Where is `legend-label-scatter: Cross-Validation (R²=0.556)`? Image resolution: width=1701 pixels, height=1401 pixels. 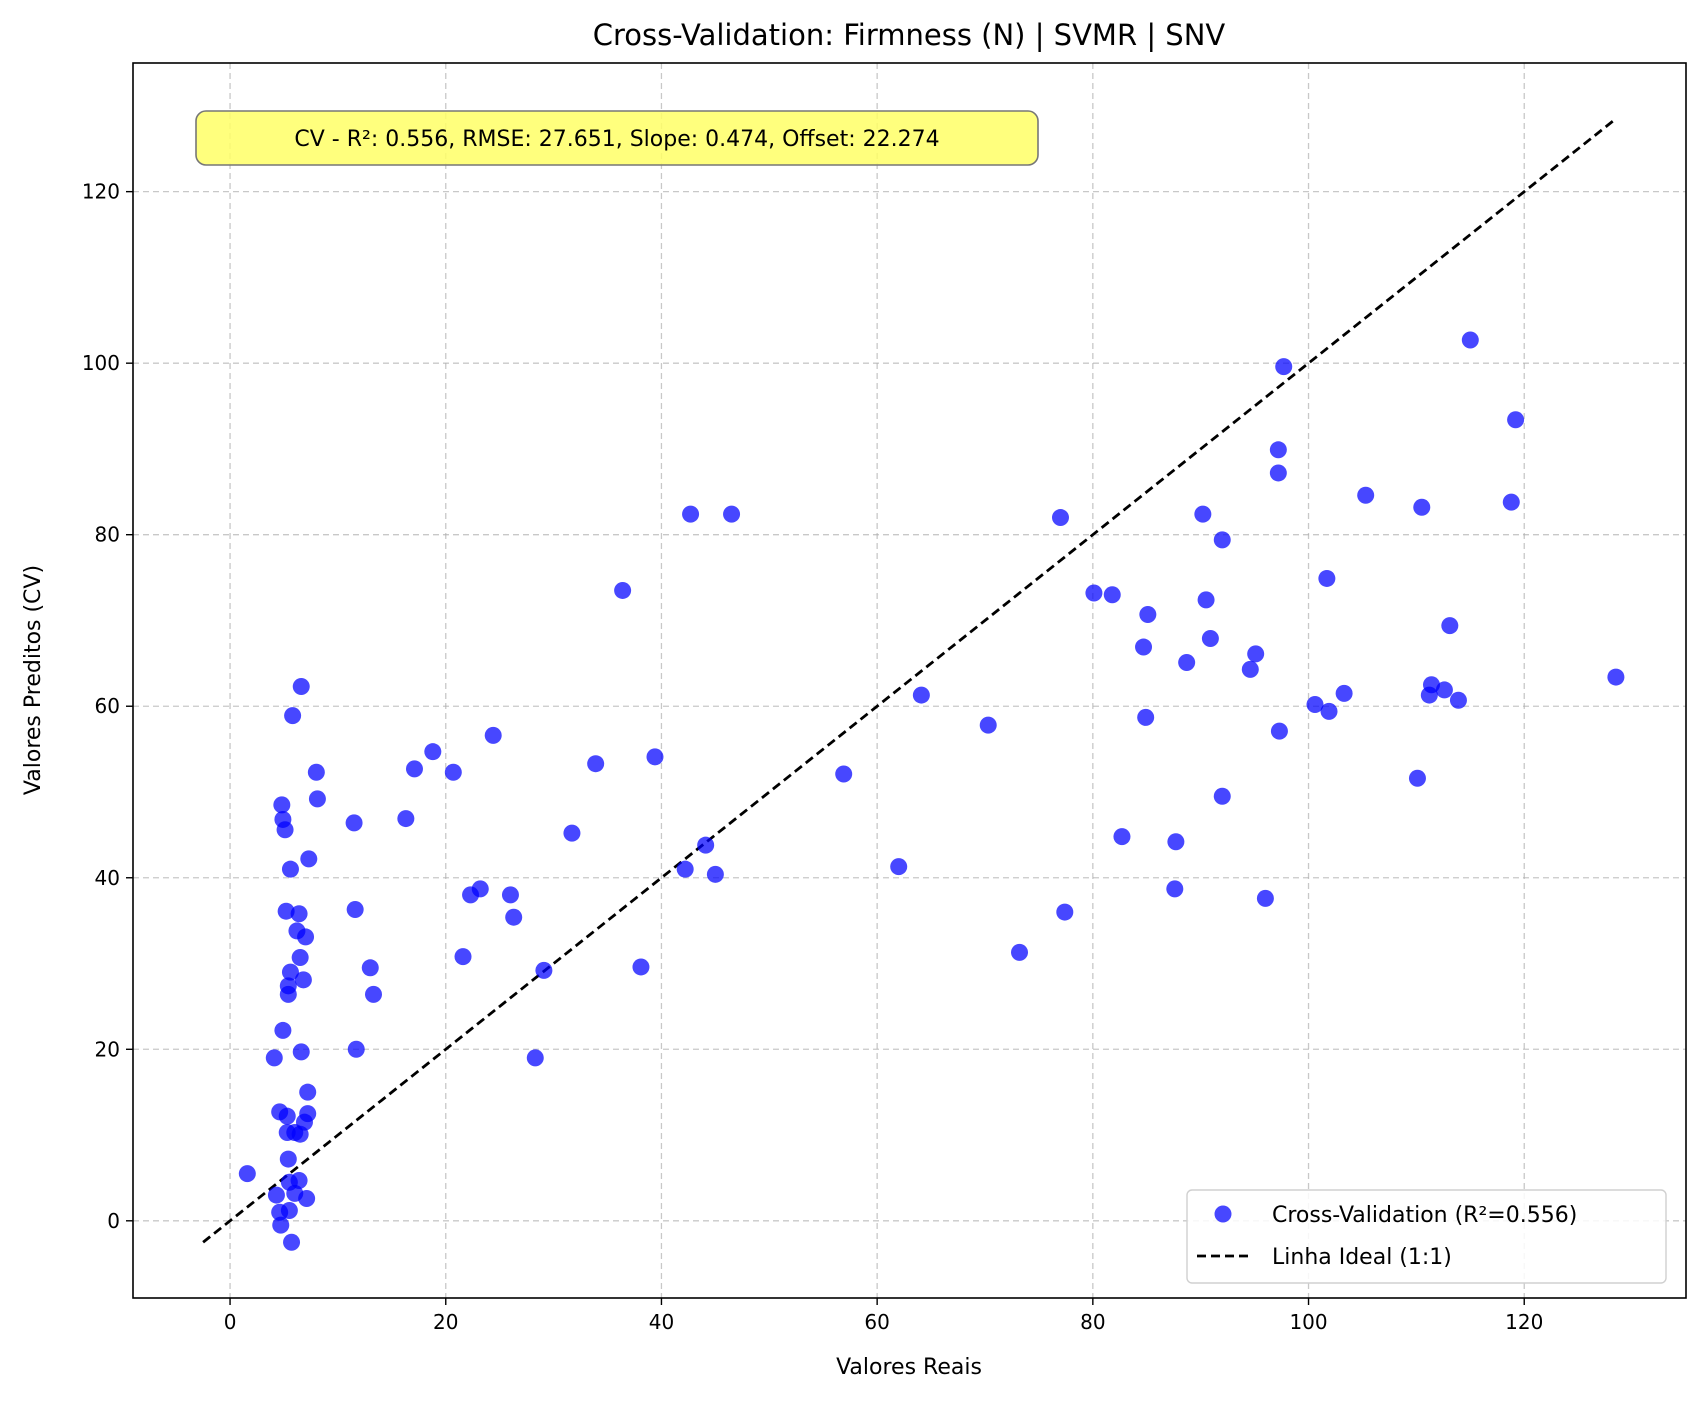 legend-label-scatter: Cross-Validation (R²=0.556) is located at coordinates (1424, 1215).